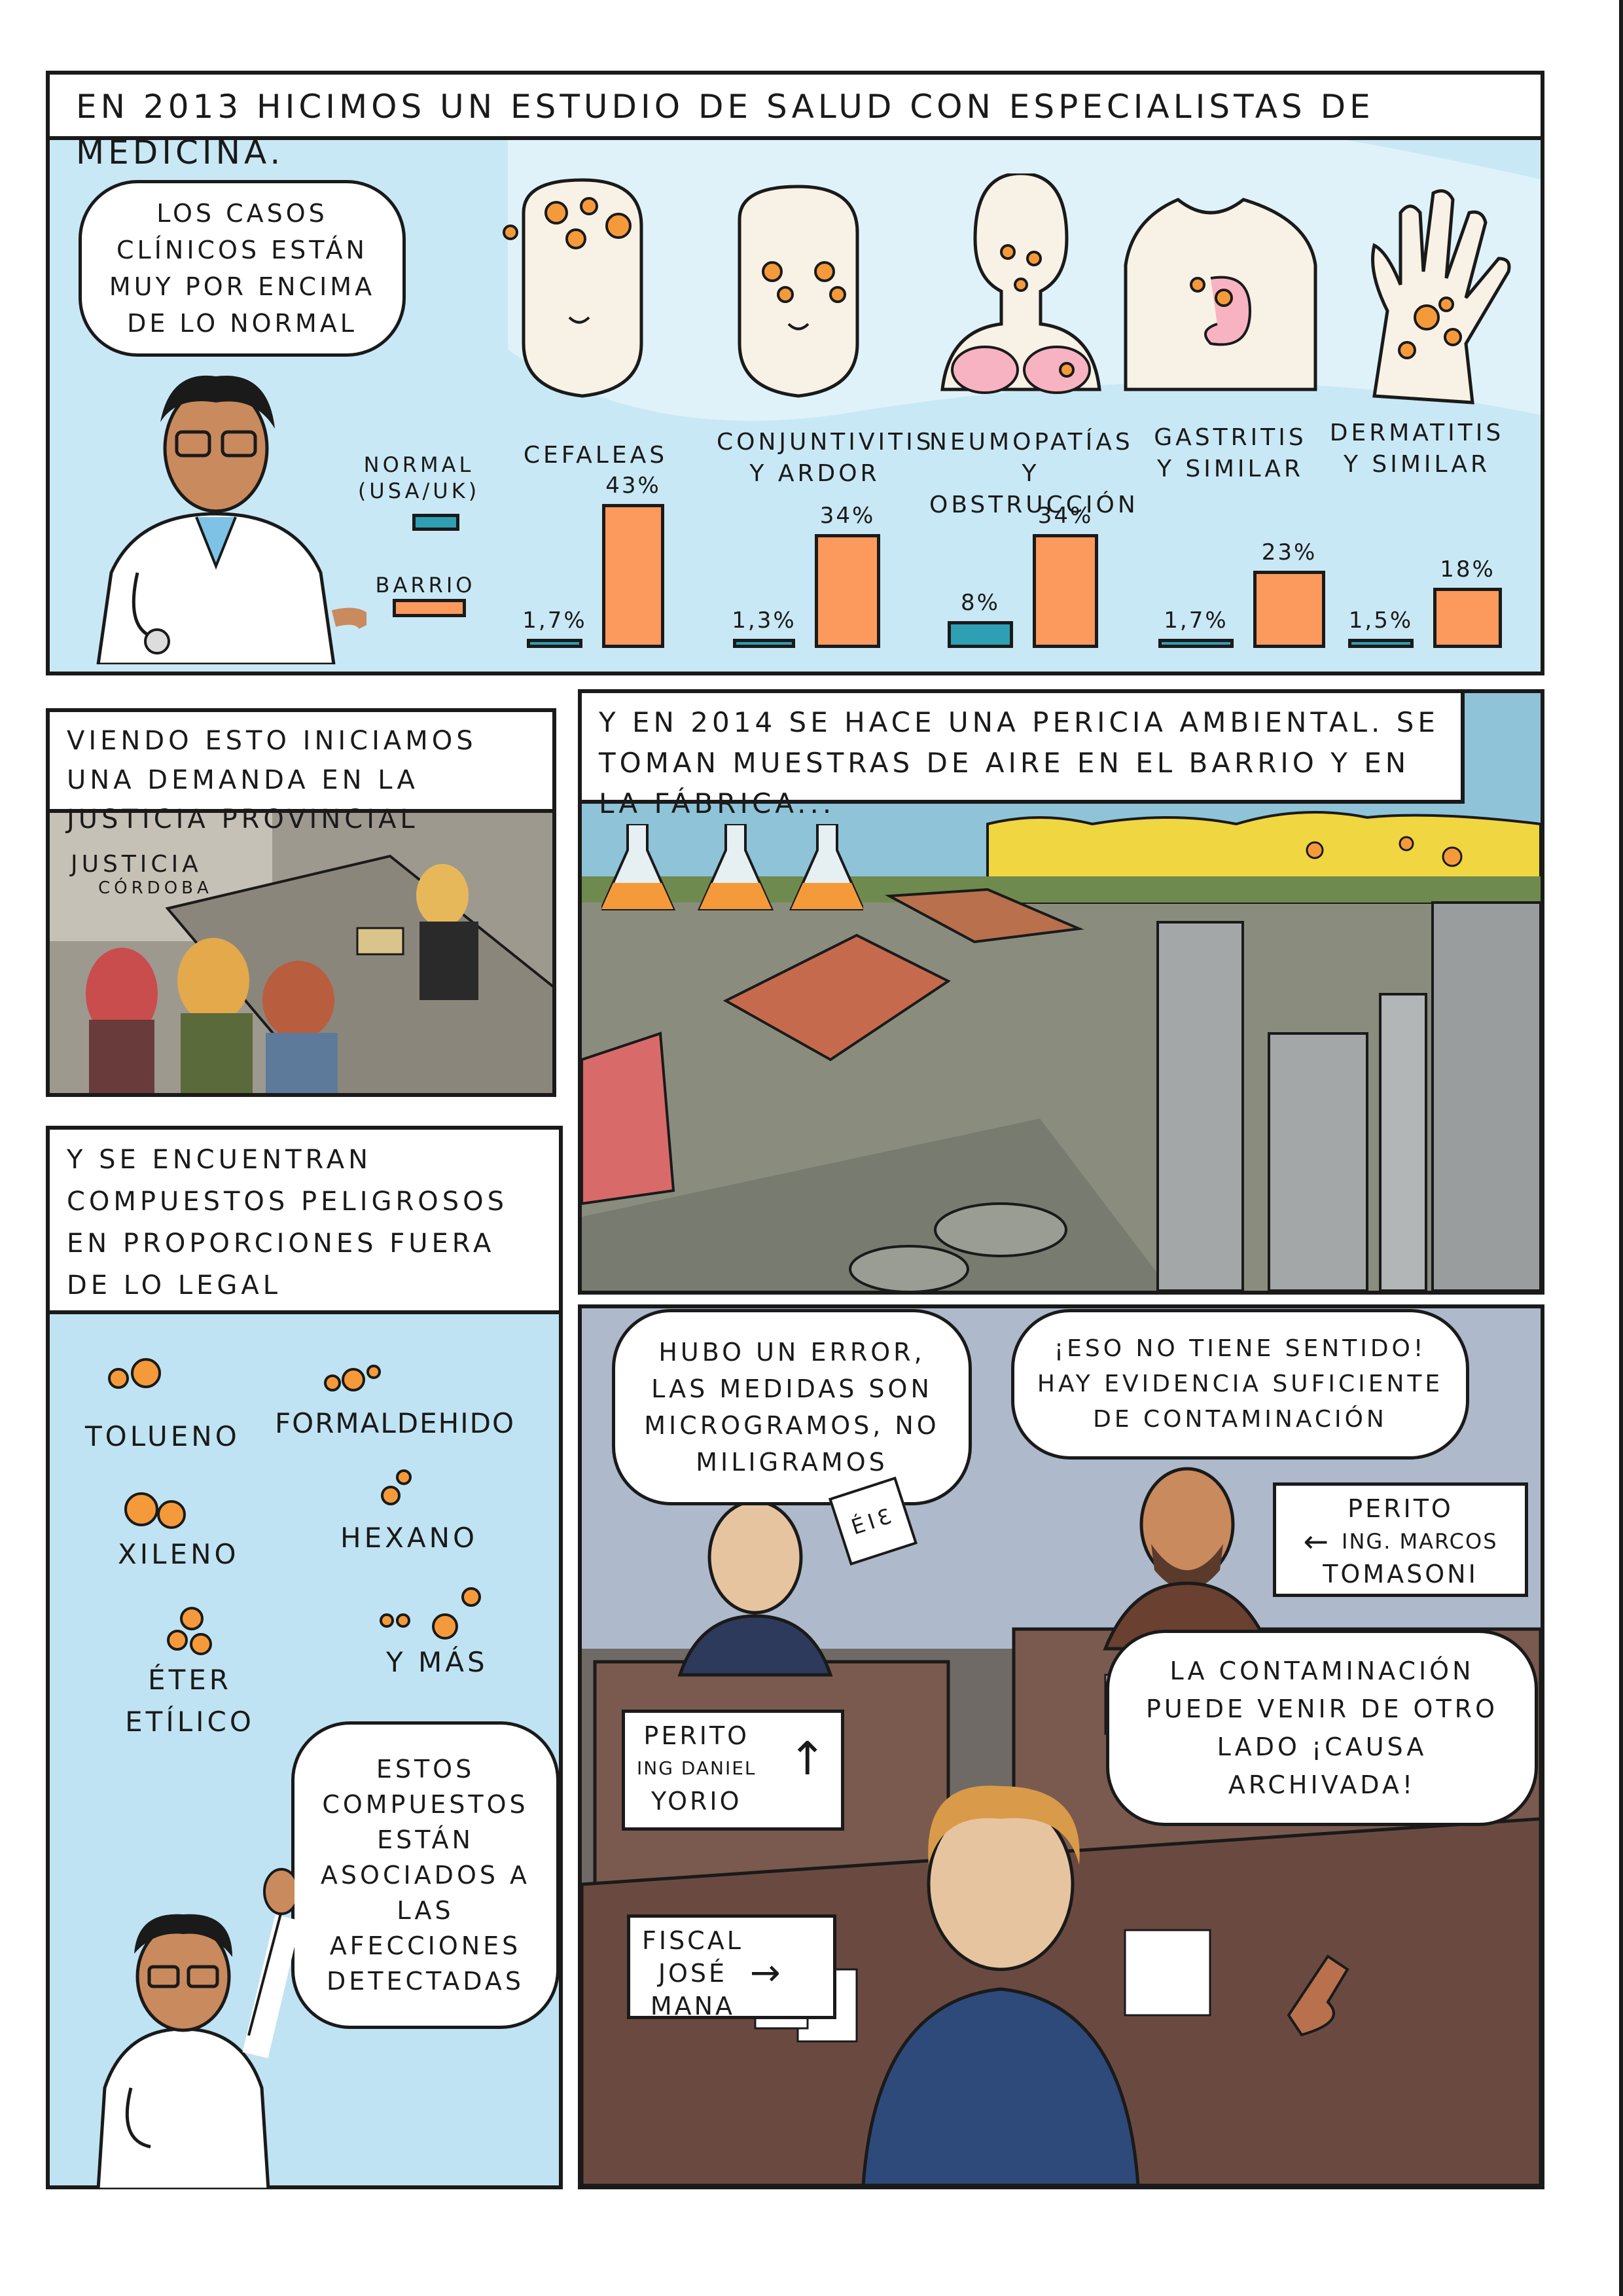 The image size is (1623, 2296). What do you see at coordinates (1400, 1574) in the screenshot?
I see `sign-surname: TOMASONI` at bounding box center [1400, 1574].